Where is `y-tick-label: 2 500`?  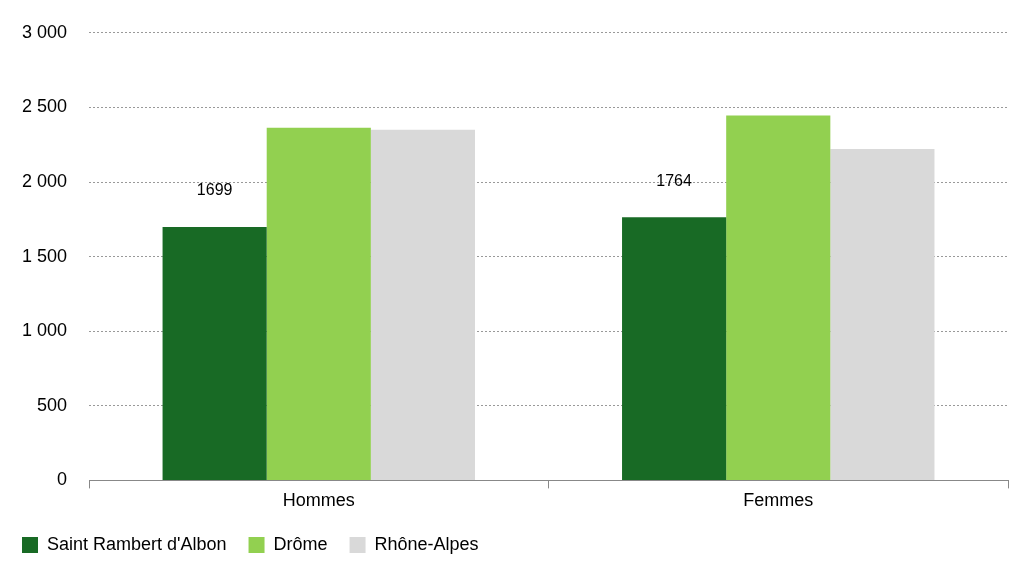
y-tick-label: 2 500 is located at coordinates (45, 106).